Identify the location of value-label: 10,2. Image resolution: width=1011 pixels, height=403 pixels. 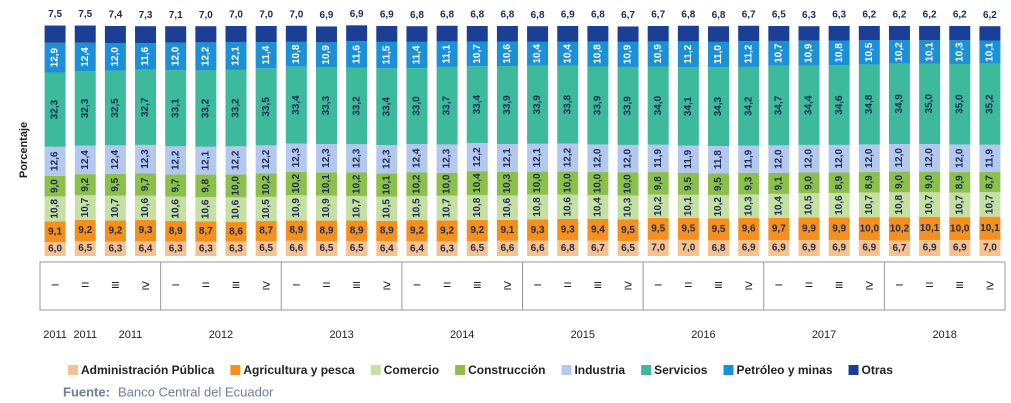
(899, 52).